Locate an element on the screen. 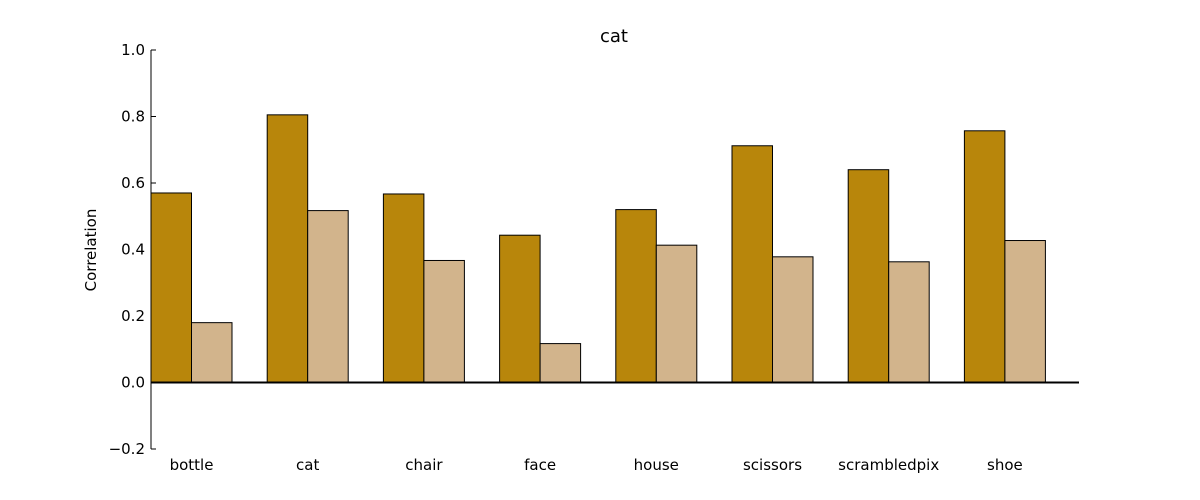 This screenshot has width=1200, height=500. x-tick-label-chair: chair is located at coordinates (424, 465).